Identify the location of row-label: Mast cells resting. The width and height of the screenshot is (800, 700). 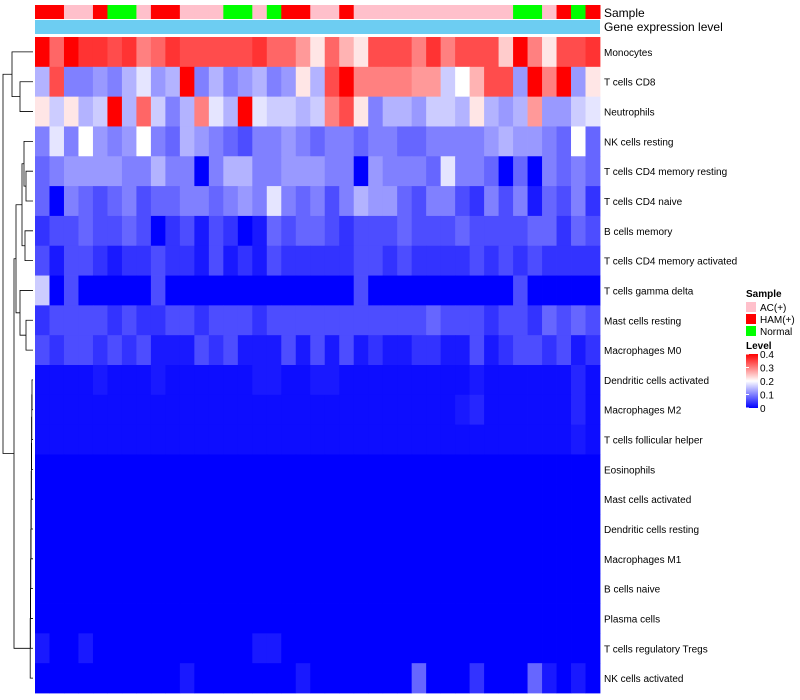
(642, 321).